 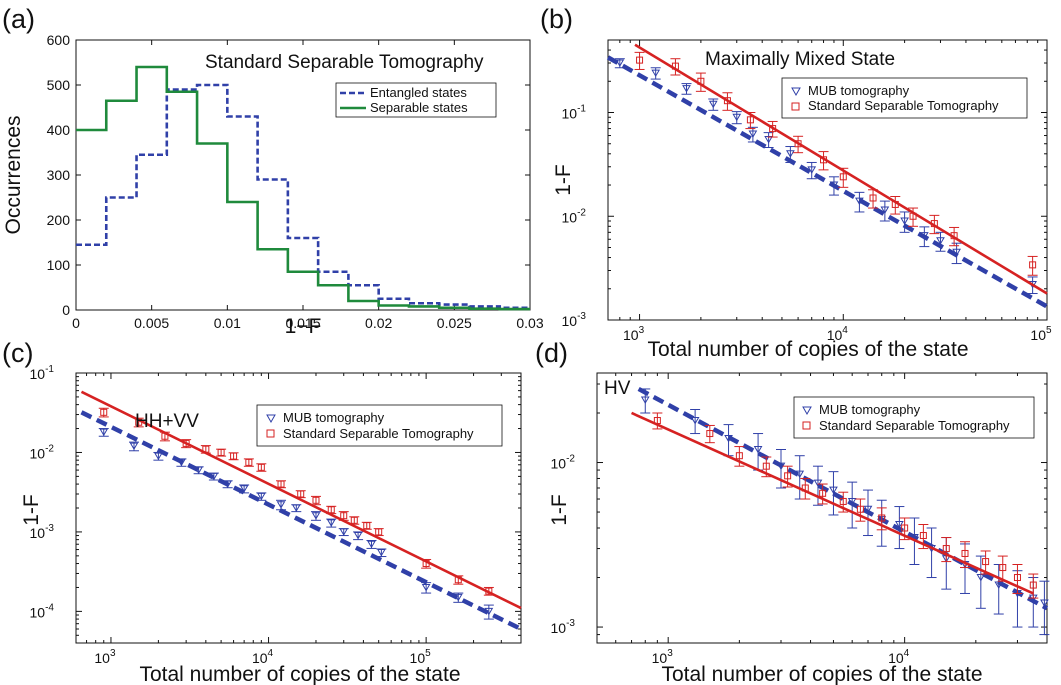 I want to click on y-tick-label: 600, so click(x=59, y=40).